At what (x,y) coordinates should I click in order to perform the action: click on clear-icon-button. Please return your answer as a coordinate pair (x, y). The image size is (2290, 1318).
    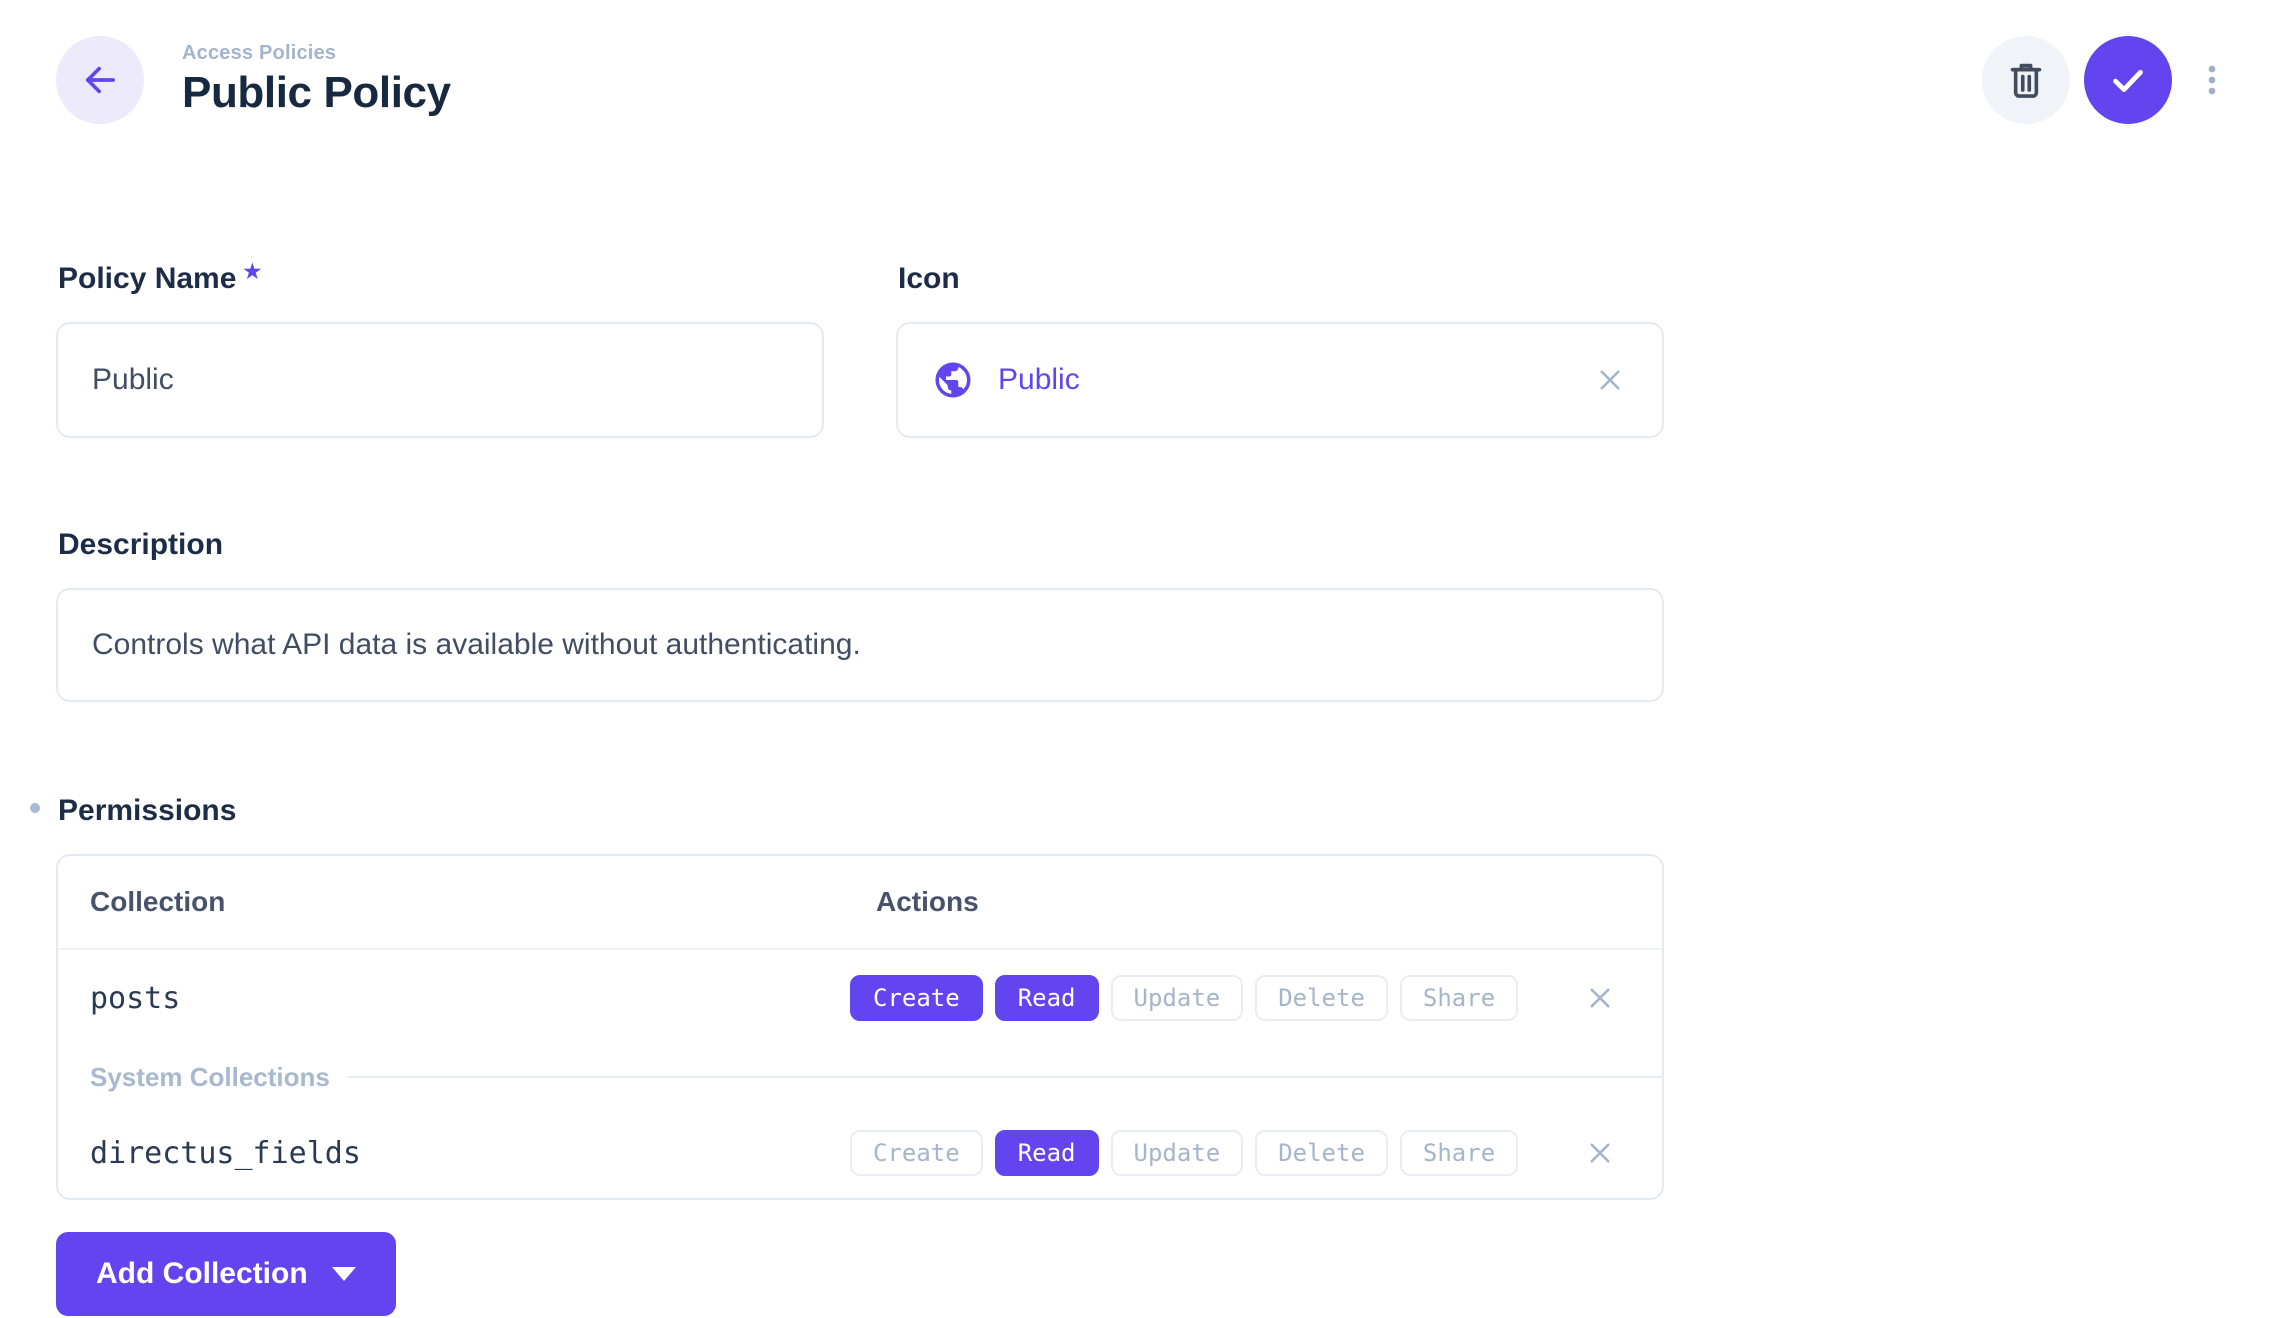
    Looking at the image, I should click on (1610, 380).